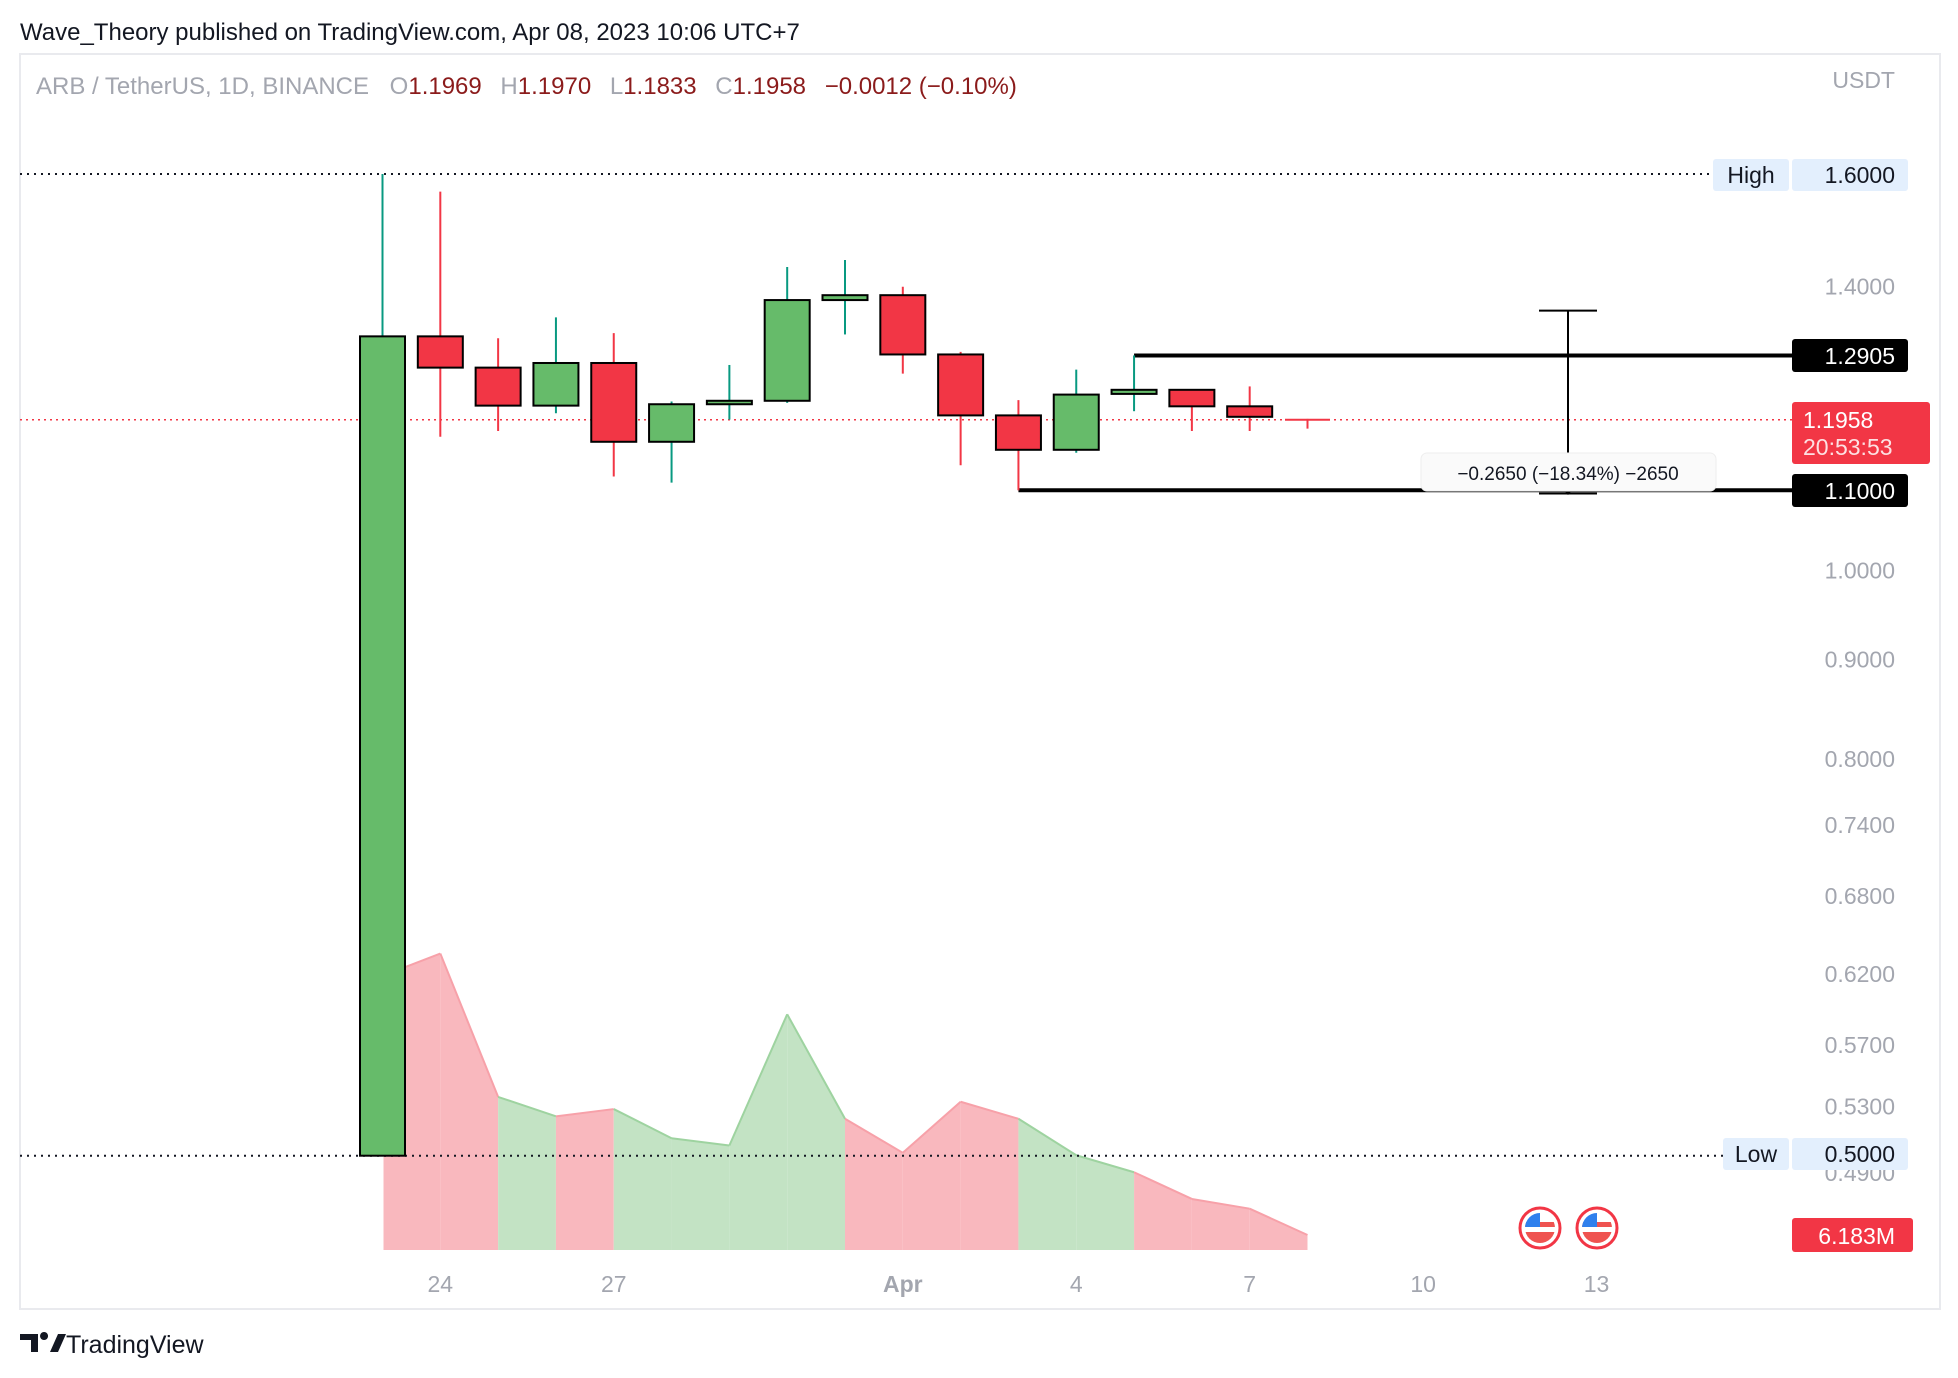 The height and width of the screenshot is (1378, 1958). I want to click on svg-text: 20:53:53, so click(1848, 447).